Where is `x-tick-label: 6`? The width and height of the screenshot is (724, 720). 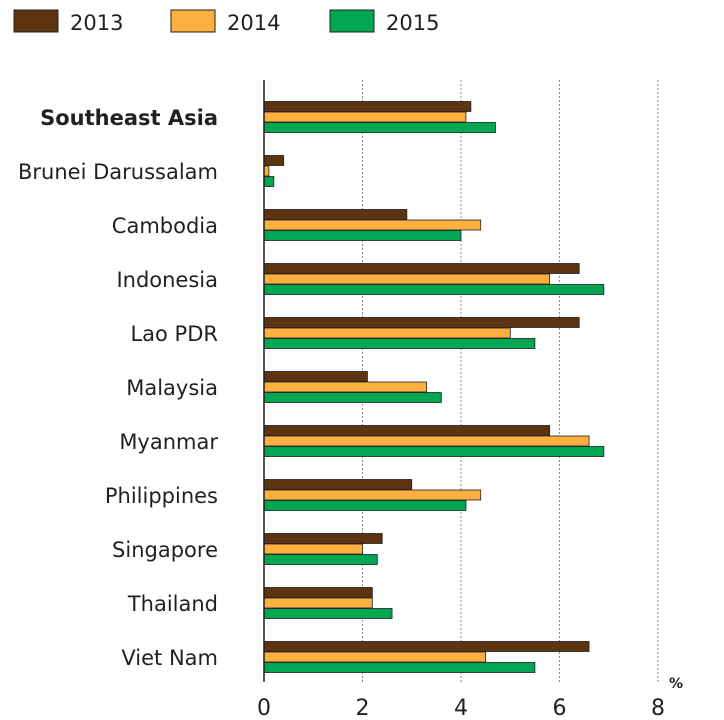 x-tick-label: 6 is located at coordinates (560, 708).